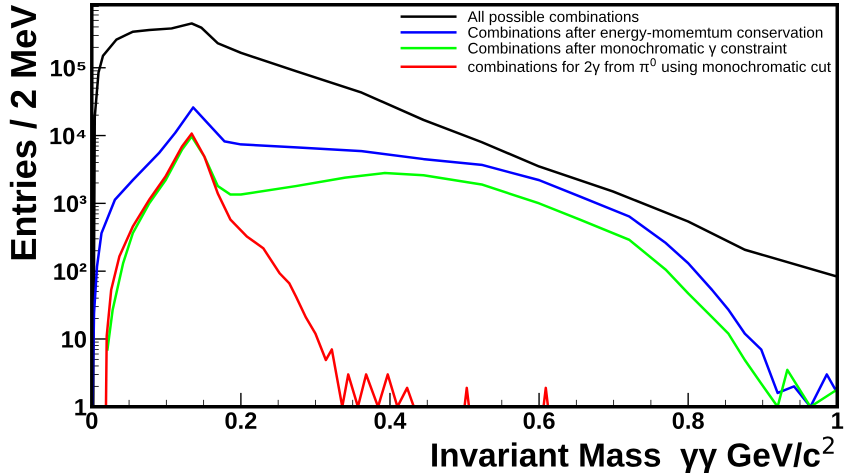 The height and width of the screenshot is (473, 850). What do you see at coordinates (627, 49) in the screenshot?
I see `legend-label: Combinations after monochromatic γ constraint` at bounding box center [627, 49].